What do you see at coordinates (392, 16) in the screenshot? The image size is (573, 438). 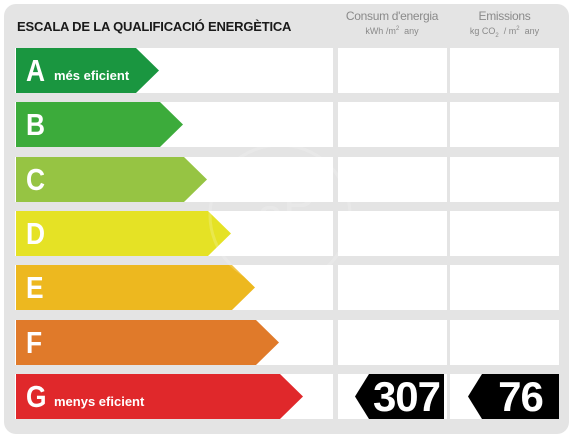 I see `consum-label: Consum d'energia` at bounding box center [392, 16].